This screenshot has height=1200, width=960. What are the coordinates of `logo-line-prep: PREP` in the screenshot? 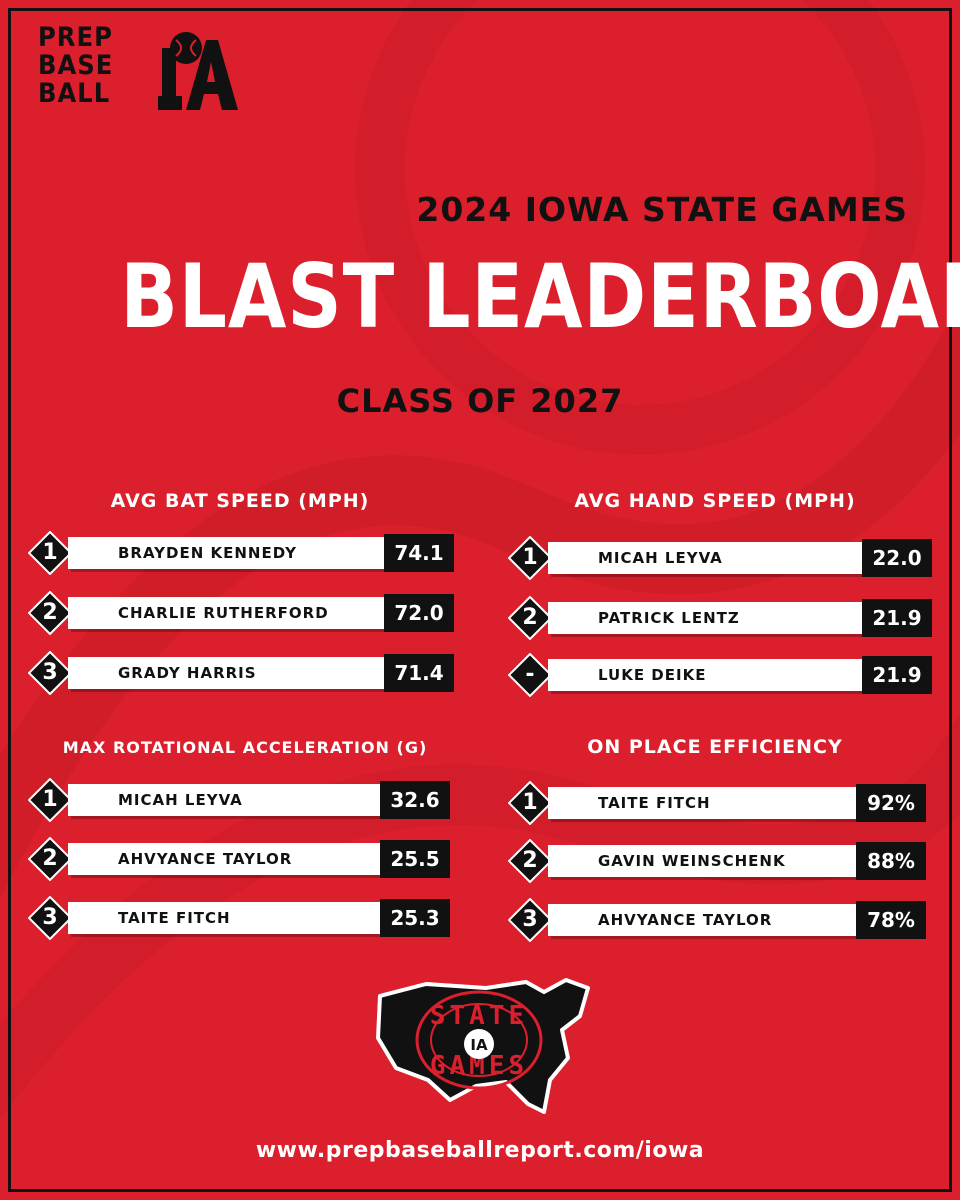 It's located at (75, 37).